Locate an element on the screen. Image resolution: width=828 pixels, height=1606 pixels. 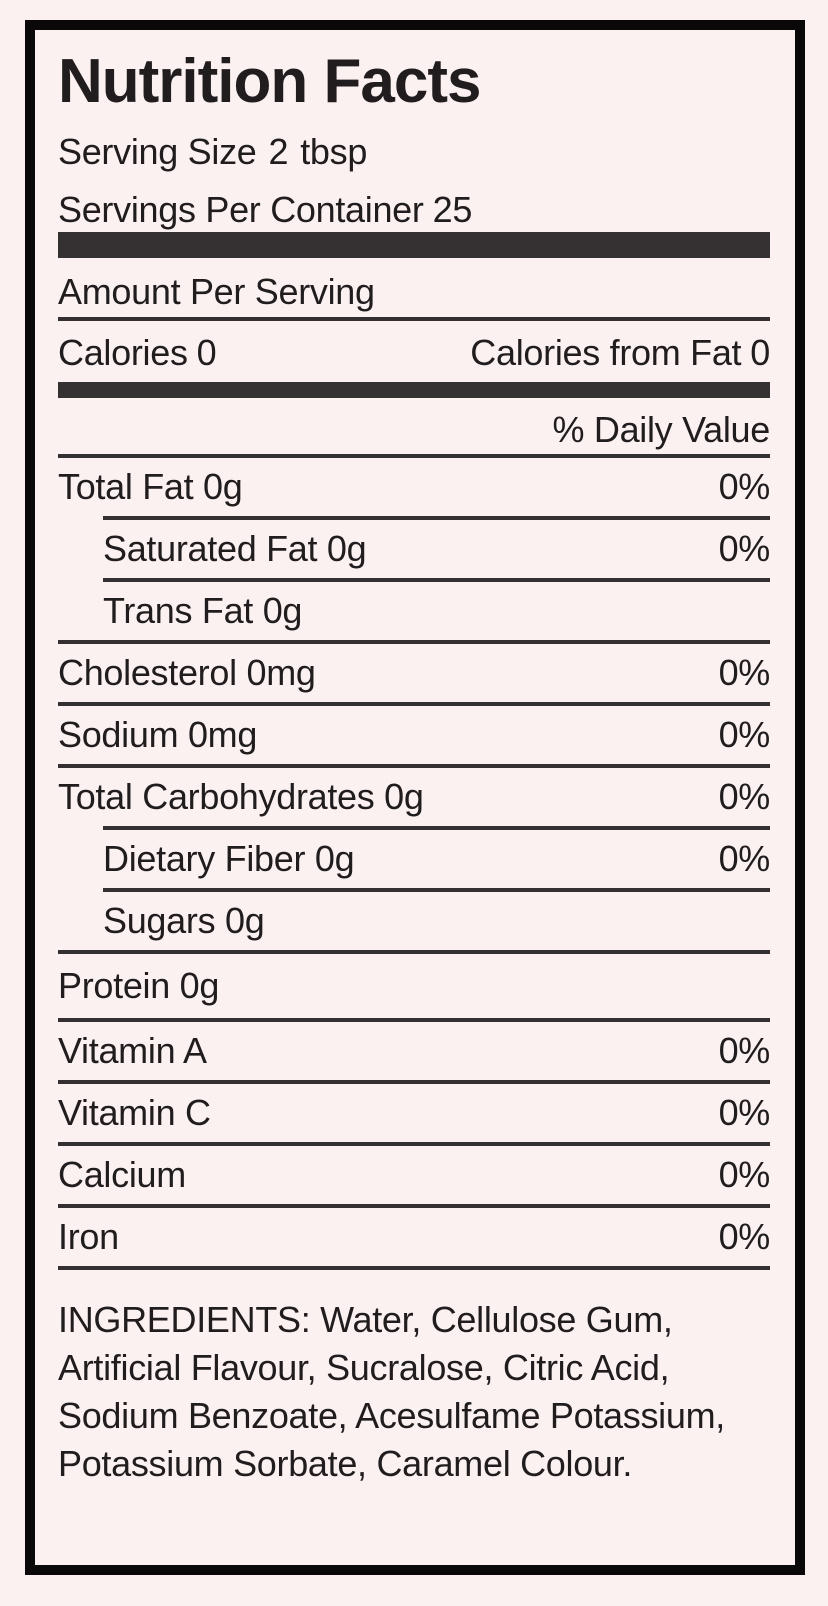
nutrient-label: Saturated Fat 0g is located at coordinates (235, 548).